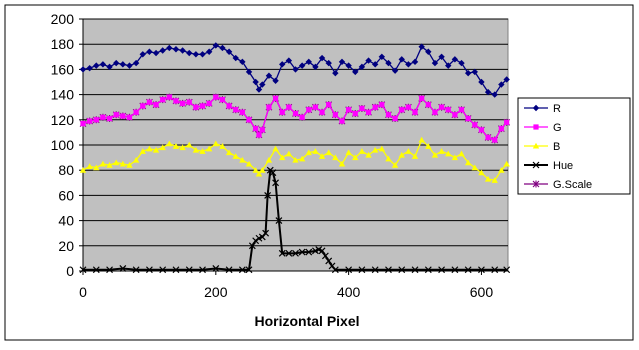 The width and height of the screenshot is (639, 350). I want to click on x-tick-label: 600, so click(482, 292).